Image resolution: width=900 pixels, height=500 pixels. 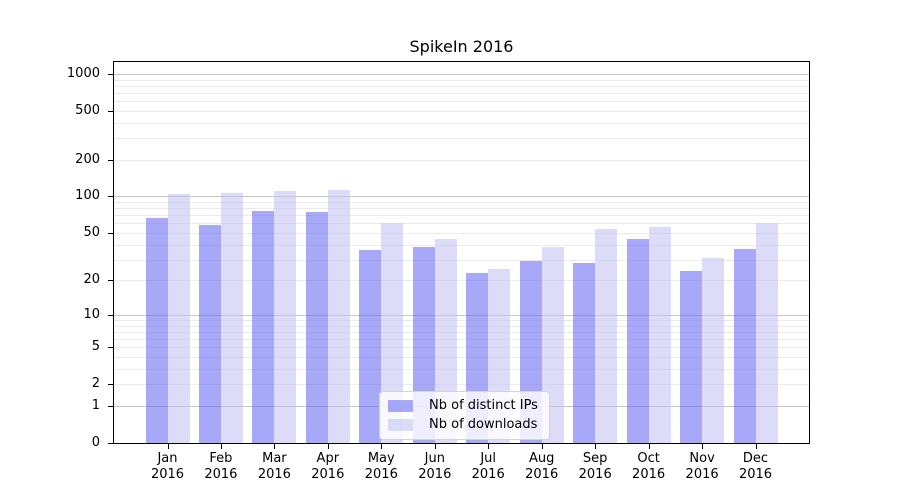 I want to click on y-tick-label: 500, so click(x=87, y=110).